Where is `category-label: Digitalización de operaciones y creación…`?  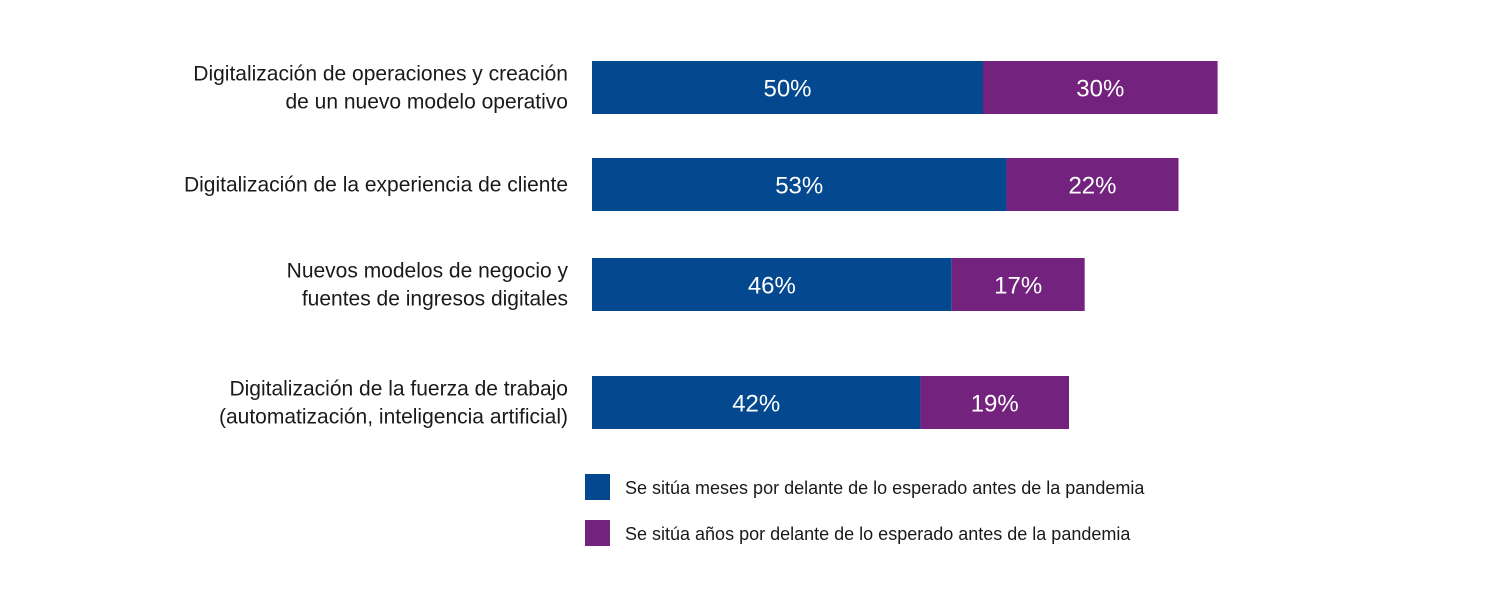 category-label: Digitalización de operaciones y creación… is located at coordinates (380, 88).